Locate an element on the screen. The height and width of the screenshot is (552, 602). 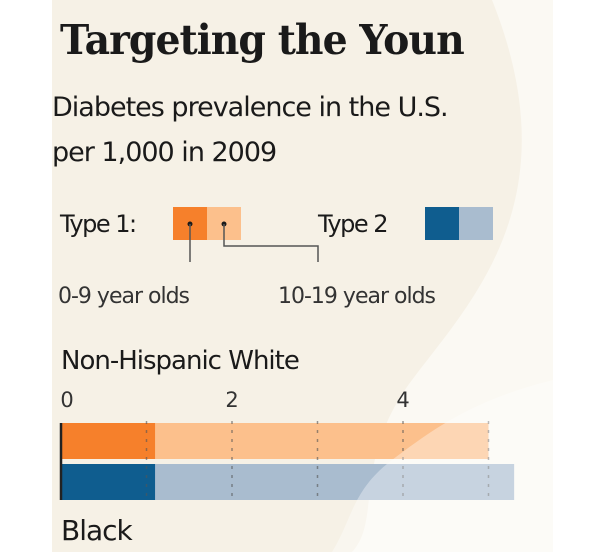
background-swoosh-overlay is located at coordinates (442, 466).